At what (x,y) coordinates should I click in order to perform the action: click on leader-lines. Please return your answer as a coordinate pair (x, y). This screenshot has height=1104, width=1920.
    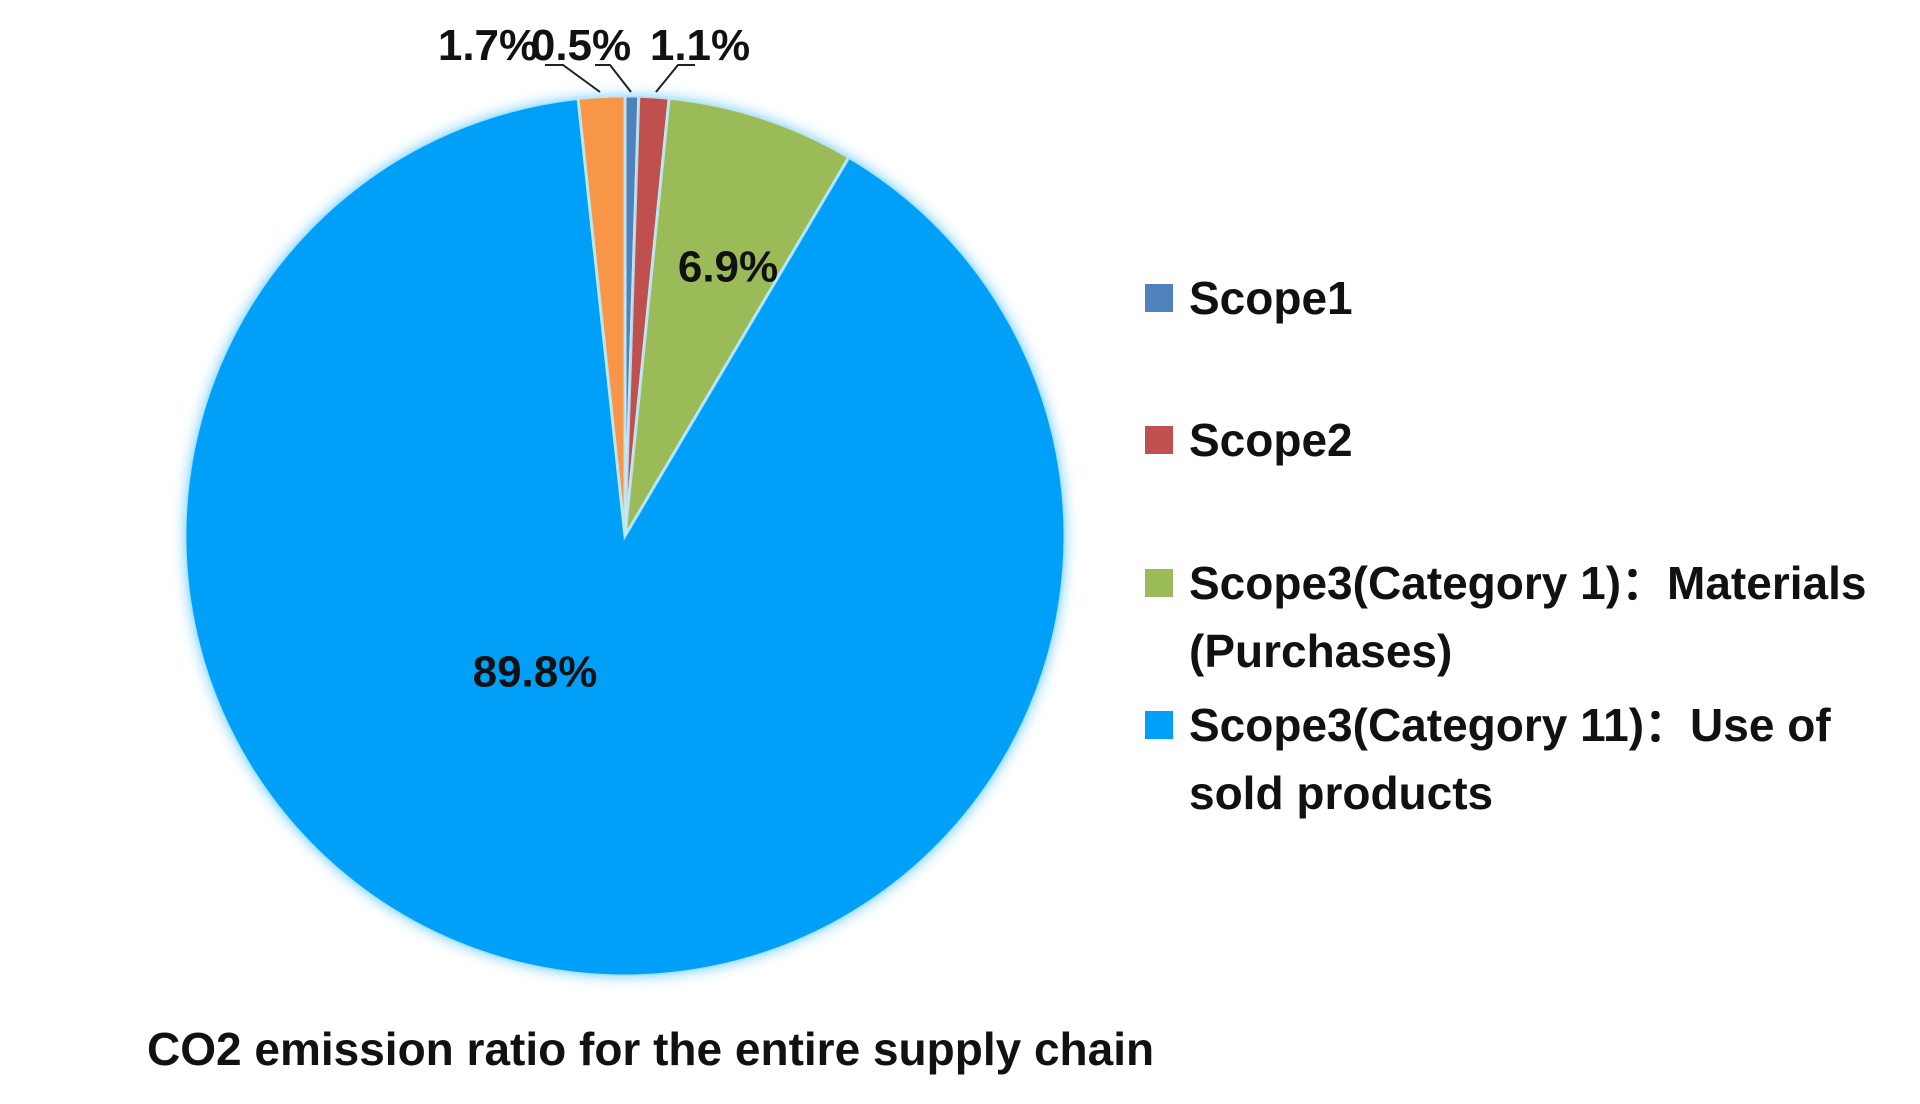
    Looking at the image, I should click on (620, 78).